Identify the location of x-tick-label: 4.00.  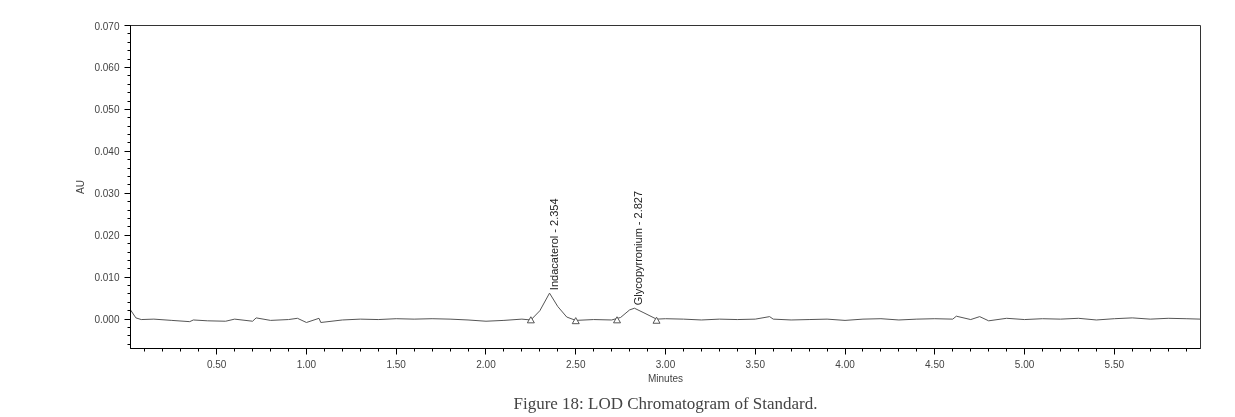
(845, 364).